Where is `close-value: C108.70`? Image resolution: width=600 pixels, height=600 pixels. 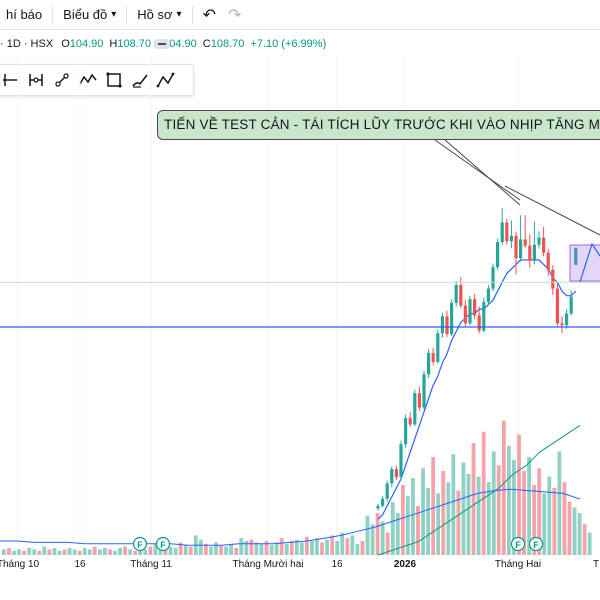
close-value: C108.70 is located at coordinates (223, 44).